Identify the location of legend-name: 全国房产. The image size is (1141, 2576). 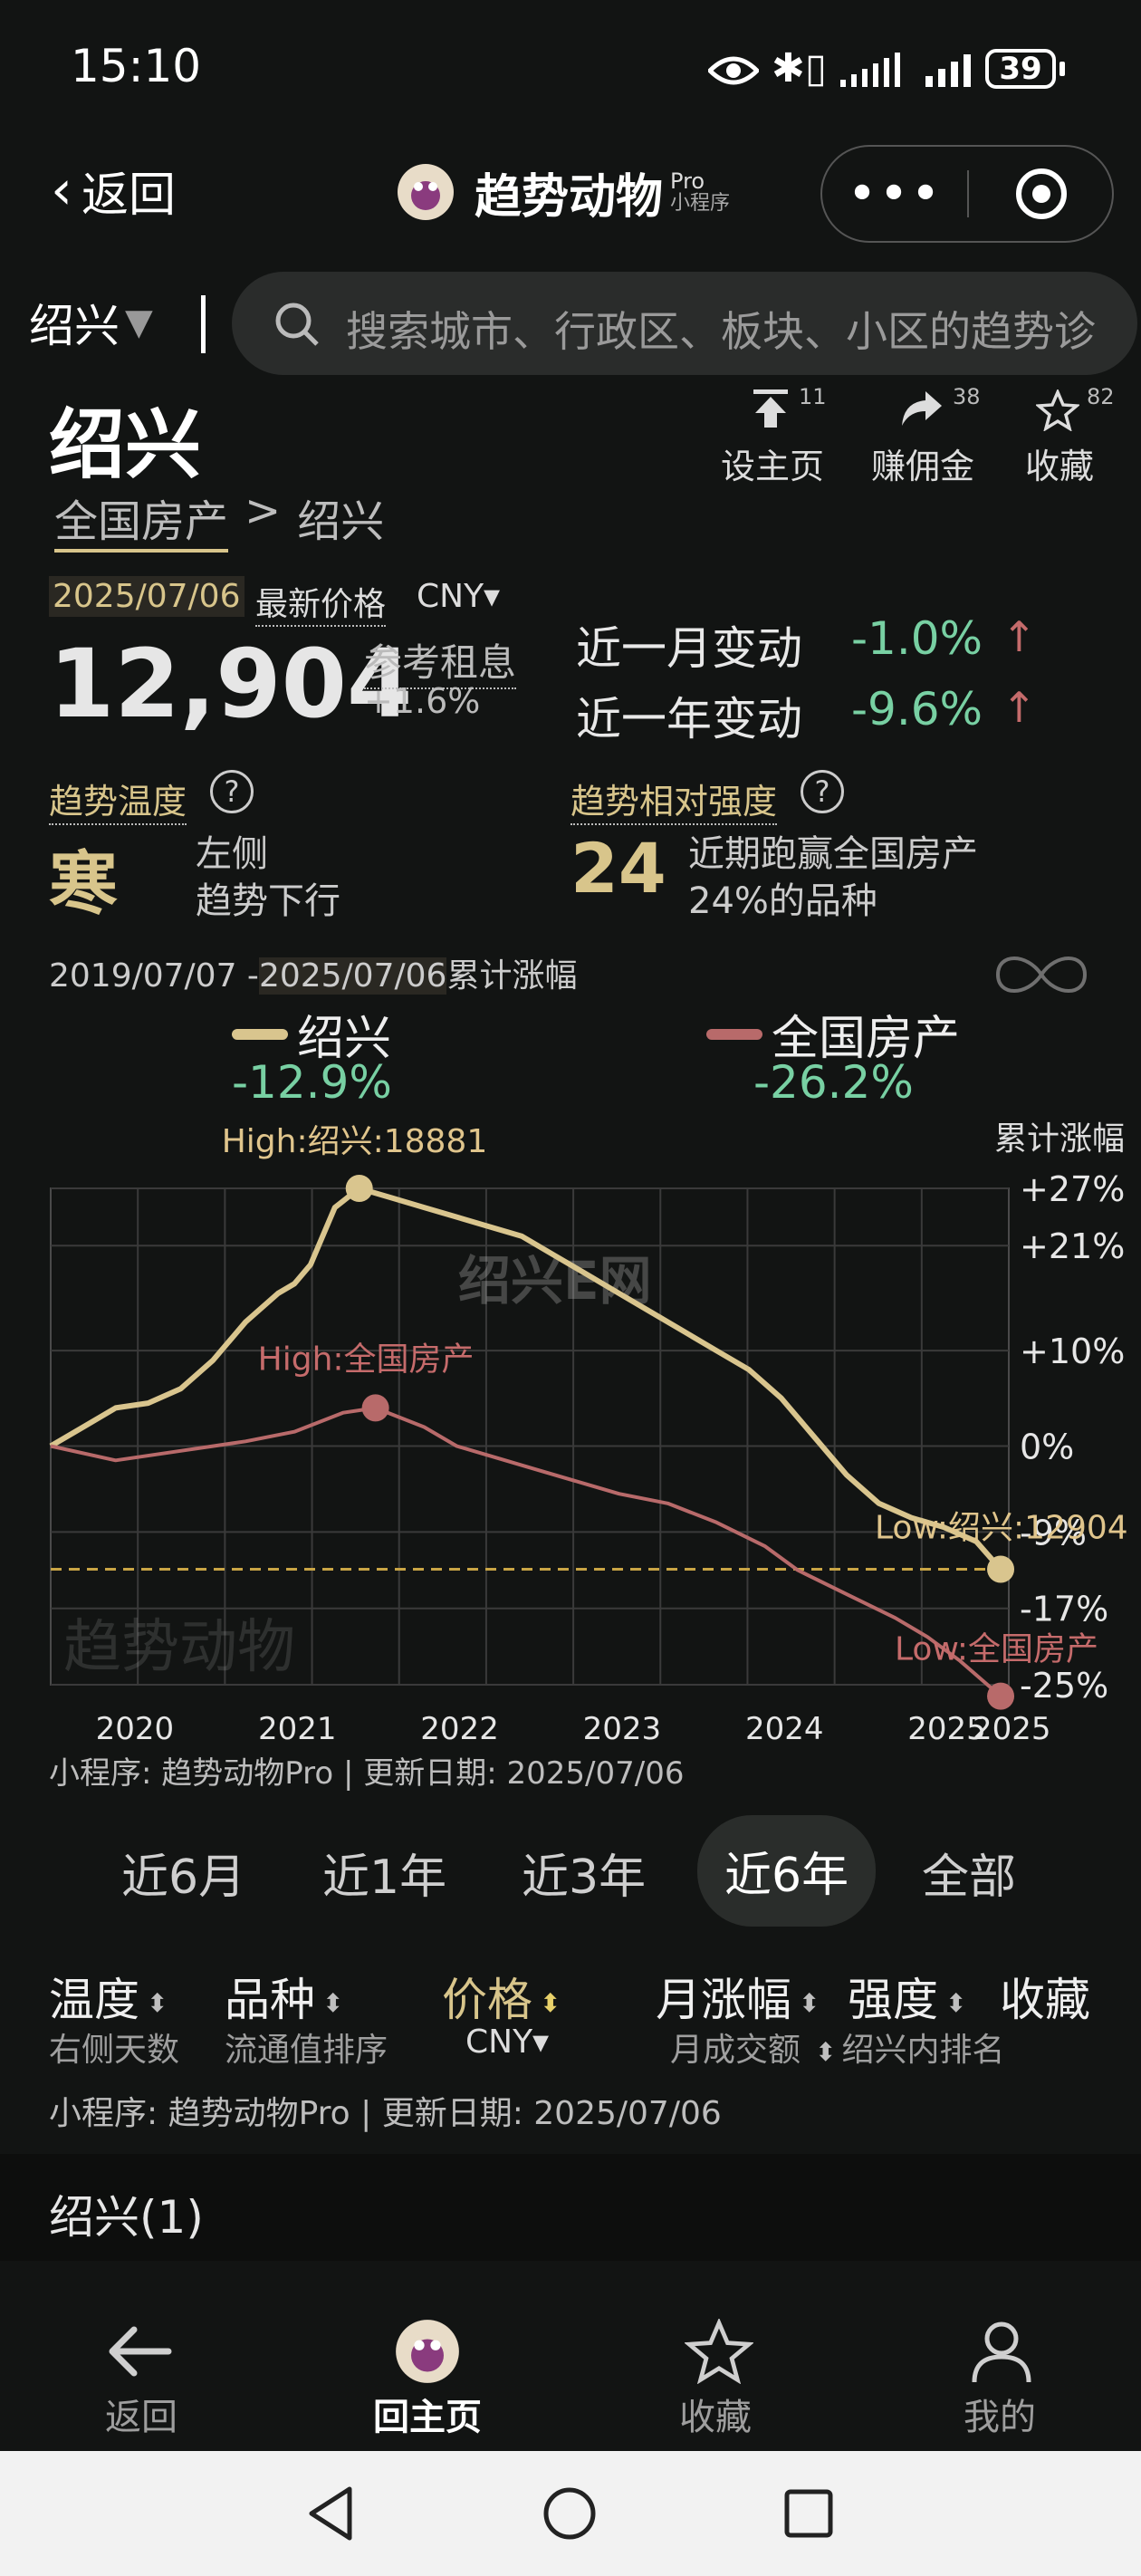
(866, 1039).